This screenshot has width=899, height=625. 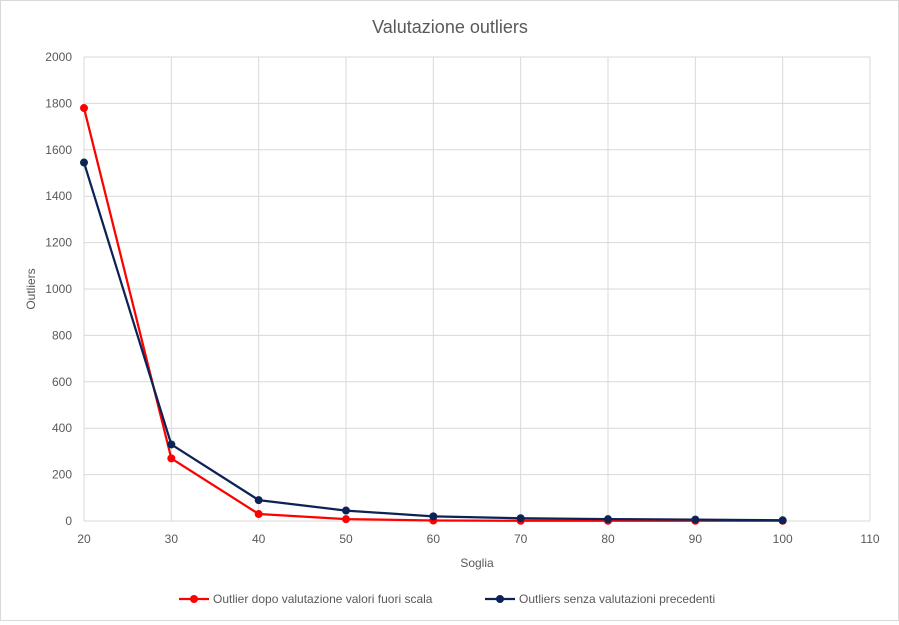 What do you see at coordinates (259, 539) in the screenshot?
I see `x-tick-label: 40` at bounding box center [259, 539].